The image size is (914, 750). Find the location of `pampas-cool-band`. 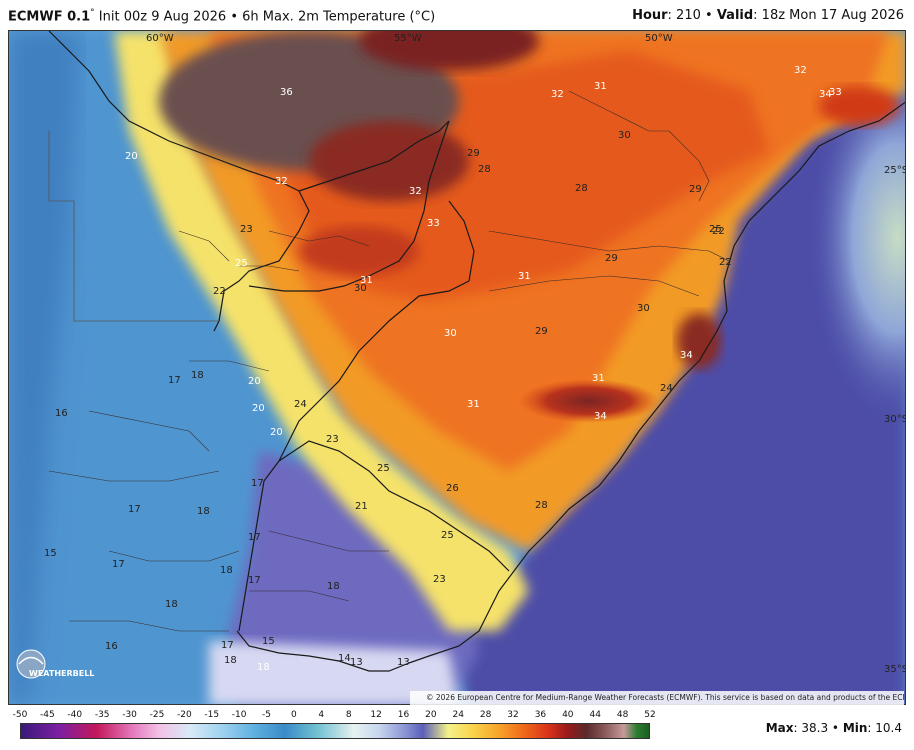

pampas-cool-band is located at coordinates (354, 577).